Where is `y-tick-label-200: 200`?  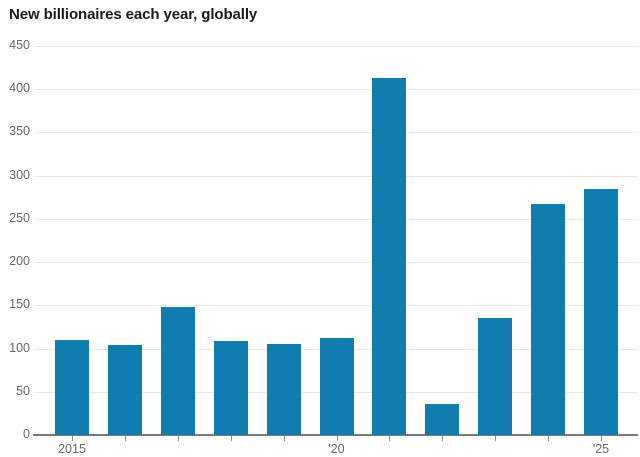 y-tick-label-200: 200 is located at coordinates (19, 261).